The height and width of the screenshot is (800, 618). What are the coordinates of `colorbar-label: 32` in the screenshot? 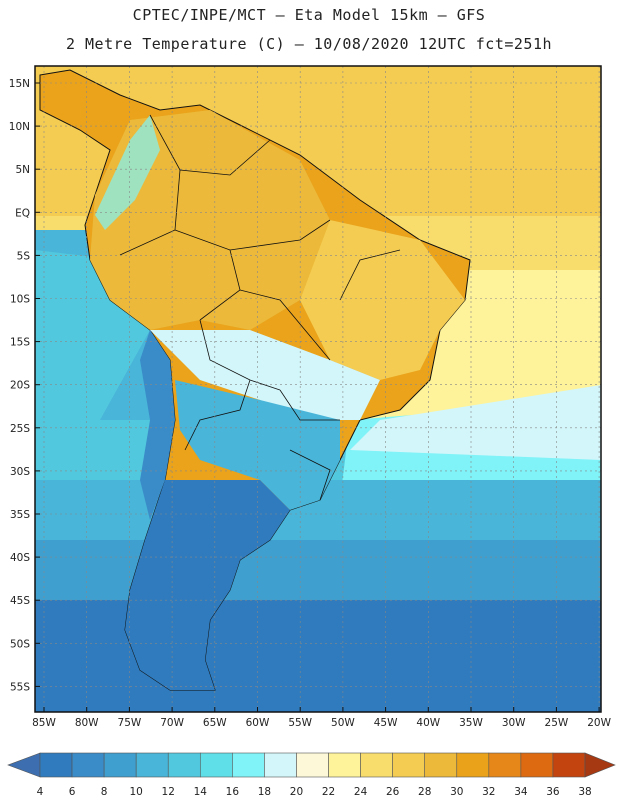 It's located at (488, 792).